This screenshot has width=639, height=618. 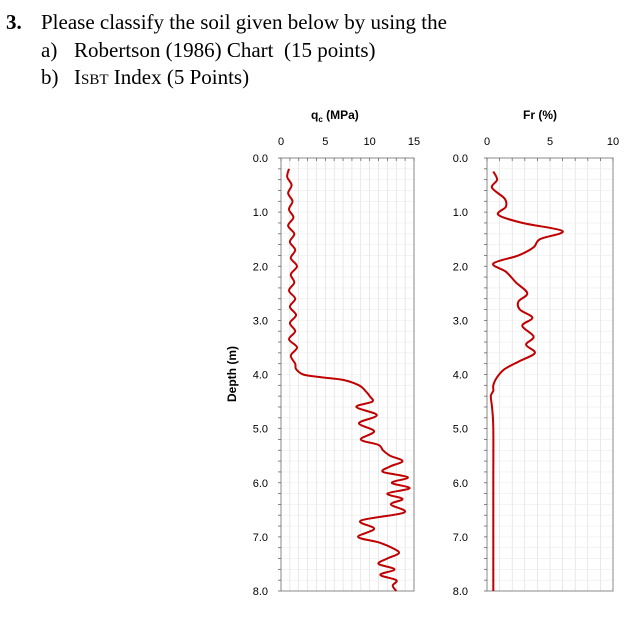 I want to click on fr-series-line, so click(x=526, y=381).